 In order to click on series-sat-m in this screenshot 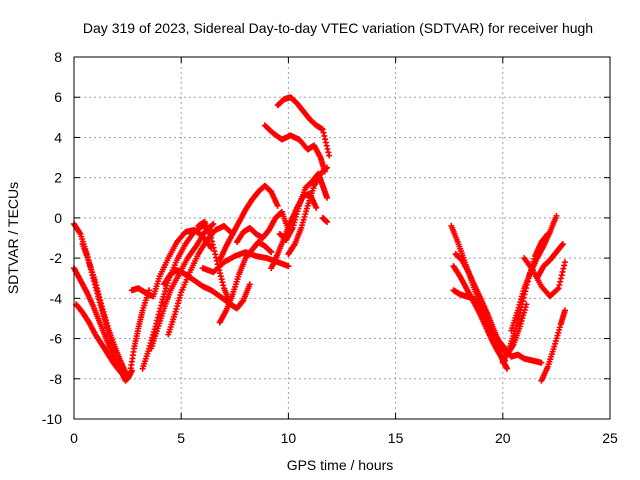, I will do `click(248, 223)`.